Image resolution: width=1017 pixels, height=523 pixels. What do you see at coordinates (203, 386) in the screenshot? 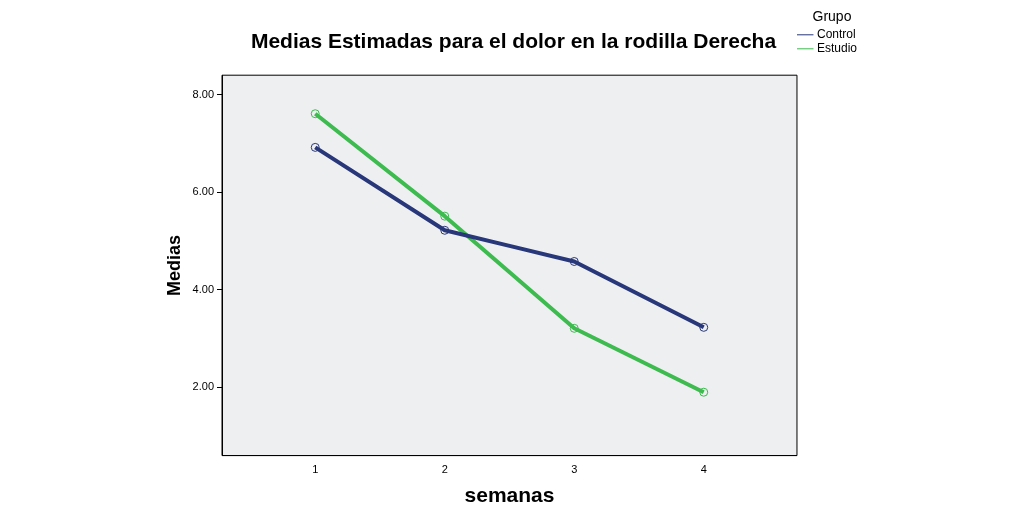
I see `y-tick-label: 2.00` at bounding box center [203, 386].